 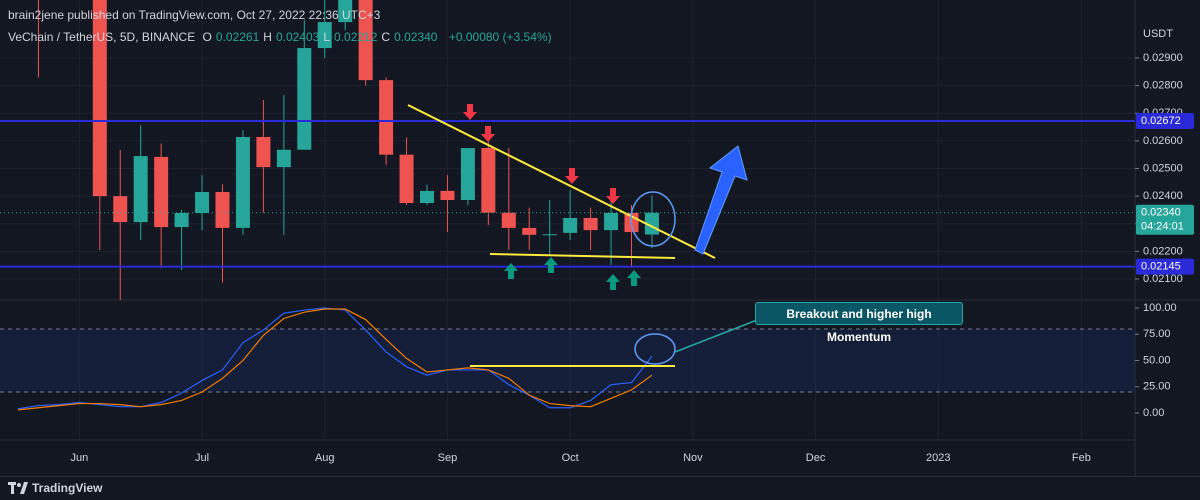 I want to click on breakout-arrow, so click(x=721, y=200).